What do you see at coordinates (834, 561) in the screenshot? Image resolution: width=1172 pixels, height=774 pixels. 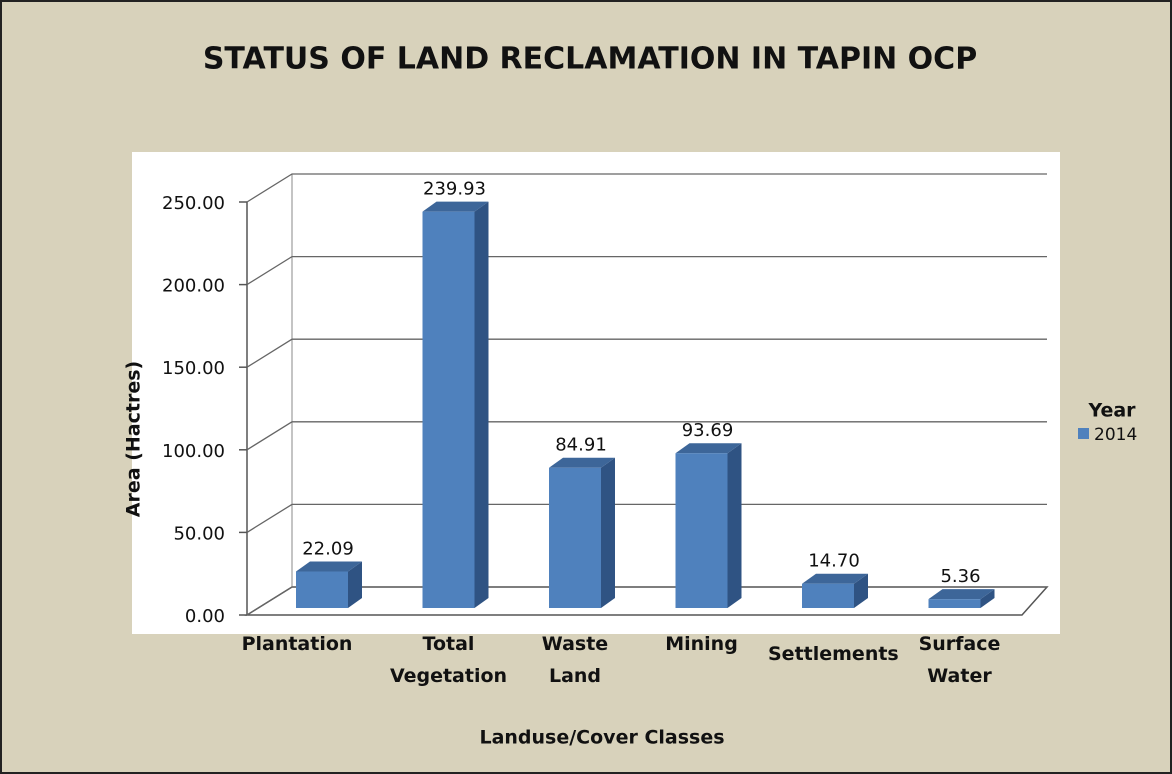 I see `data-label: 14.70` at bounding box center [834, 561].